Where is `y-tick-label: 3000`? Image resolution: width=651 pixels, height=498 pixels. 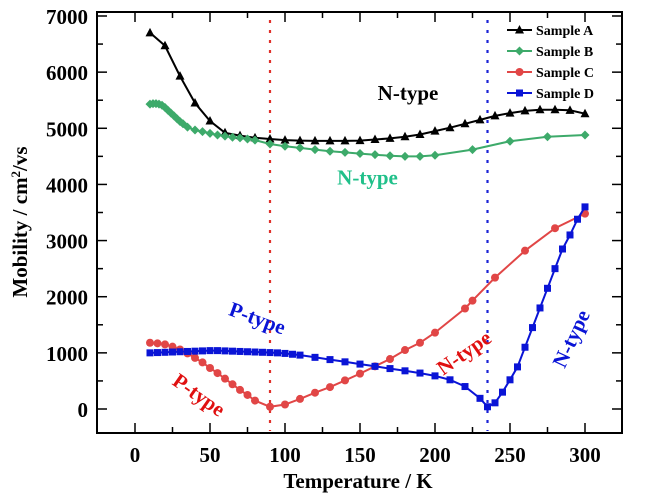
y-tick-label: 3000 is located at coordinates (67, 242).